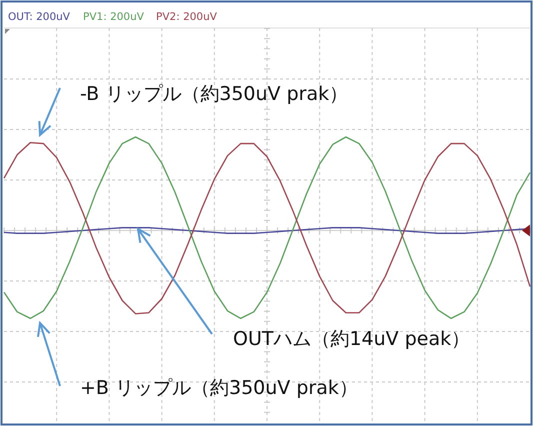  Describe the element at coordinates (214, 94) in the screenshot. I see `text: -B リップル（約350uV prak）` at that location.